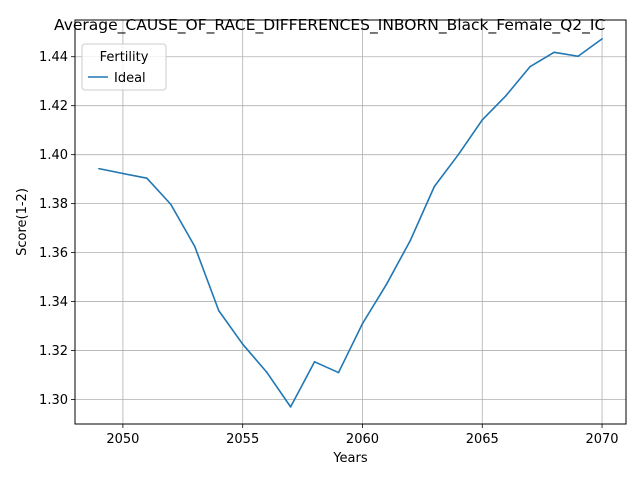 This screenshot has height=480, width=640. I want to click on y-tick-label-4: 1.38, so click(53, 204).